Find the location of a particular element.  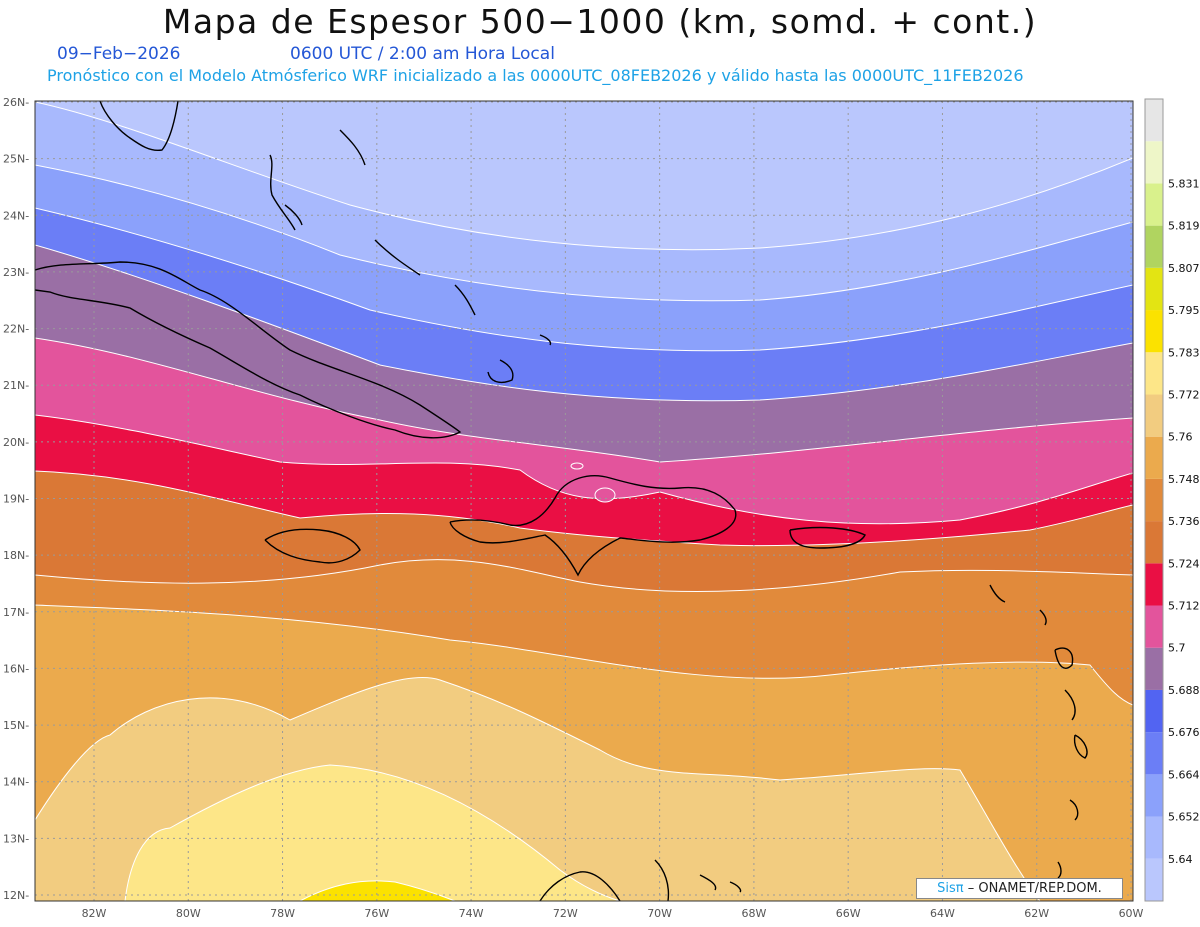

lat-label: 13N- is located at coordinates (16, 838).